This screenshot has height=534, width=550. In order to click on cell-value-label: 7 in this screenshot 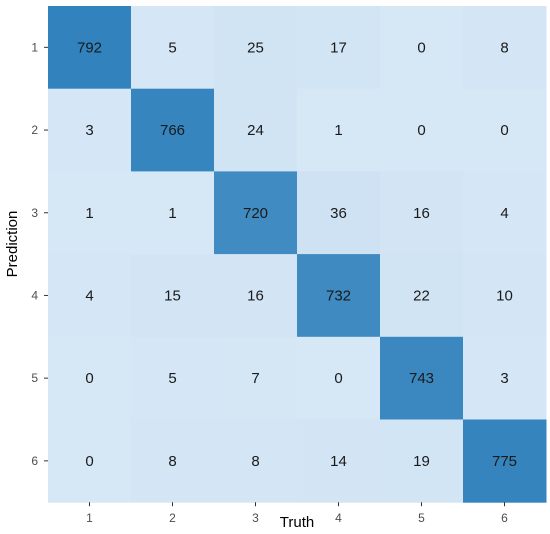, I will do `click(255, 378)`.